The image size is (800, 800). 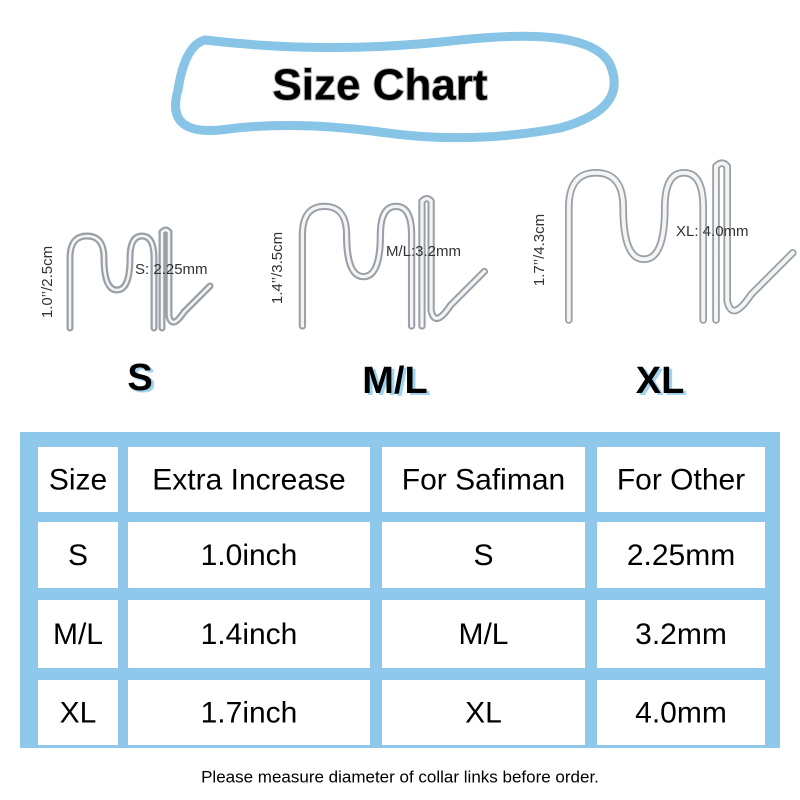 I want to click on title: Size Chart, so click(x=380, y=85).